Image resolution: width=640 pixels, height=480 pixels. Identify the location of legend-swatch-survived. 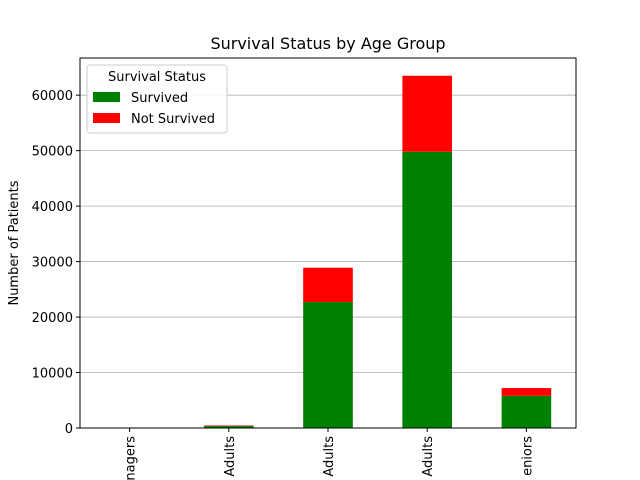
(106, 97).